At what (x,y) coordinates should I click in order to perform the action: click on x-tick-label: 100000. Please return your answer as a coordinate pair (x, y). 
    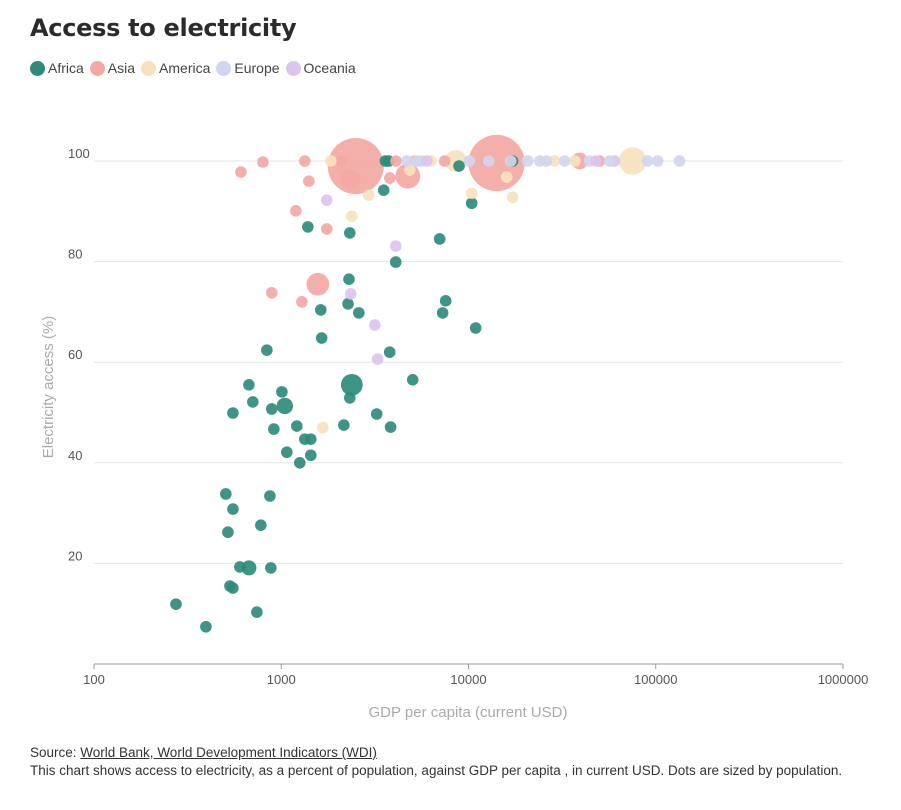
    Looking at the image, I should click on (655, 679).